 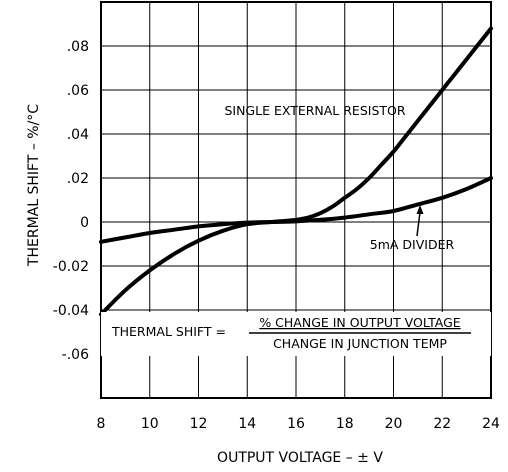 What do you see at coordinates (75, 355) in the screenshot?
I see `y-tick-label: -.06` at bounding box center [75, 355].